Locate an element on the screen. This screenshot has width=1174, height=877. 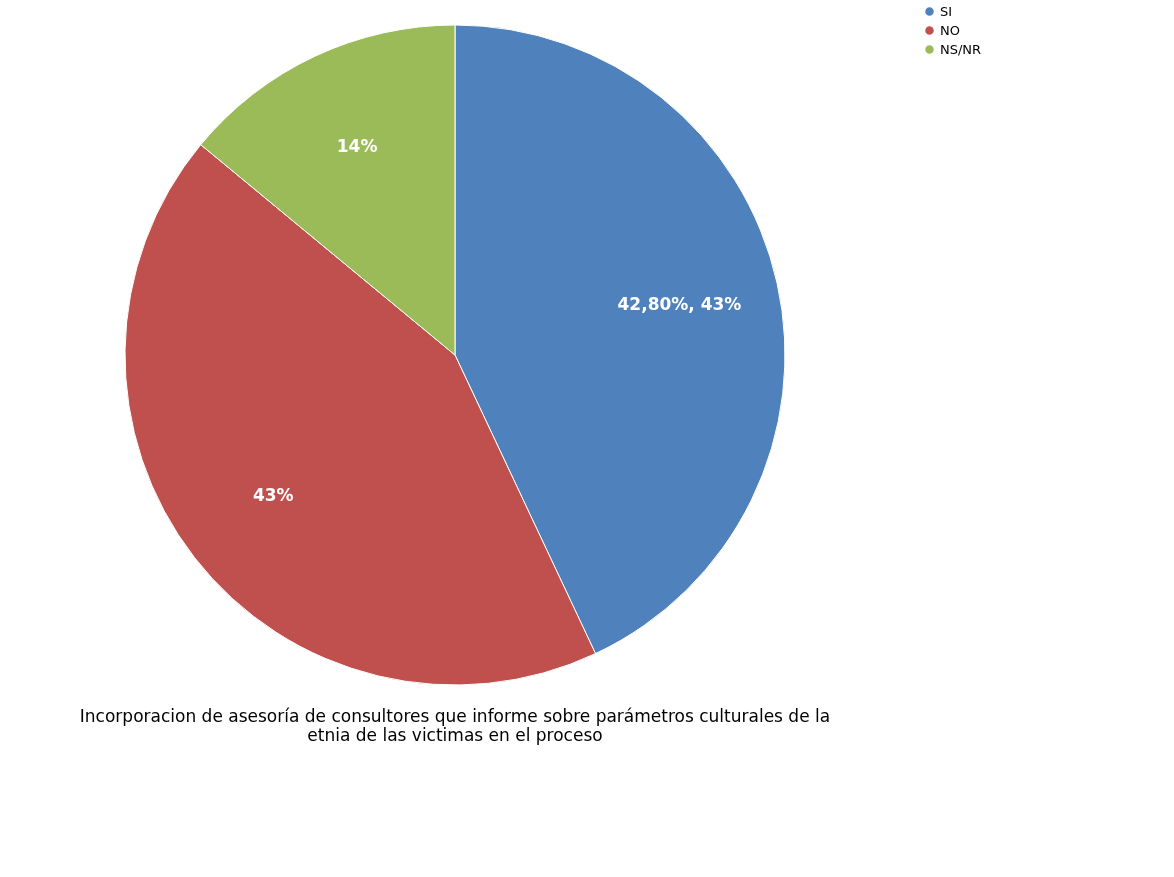
text: Incorporacion de asesoría de consultores que informe sobre parámetros culturales de la etnia de las victimas en el proceso is located at coordinates (455, 725).